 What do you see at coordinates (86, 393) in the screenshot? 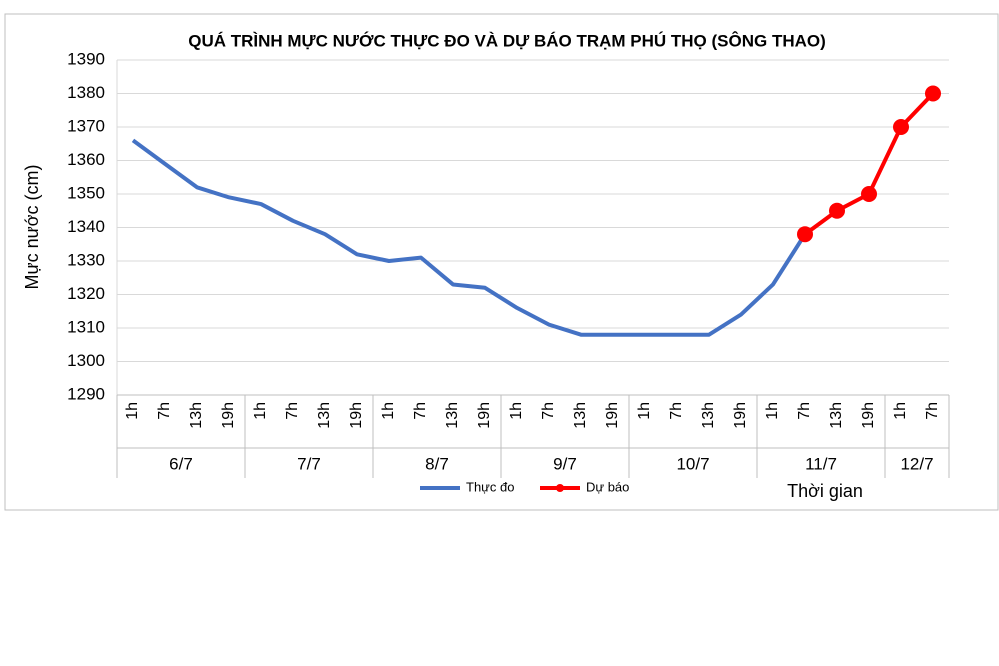
I see `y-tick-label: 1290` at bounding box center [86, 393].